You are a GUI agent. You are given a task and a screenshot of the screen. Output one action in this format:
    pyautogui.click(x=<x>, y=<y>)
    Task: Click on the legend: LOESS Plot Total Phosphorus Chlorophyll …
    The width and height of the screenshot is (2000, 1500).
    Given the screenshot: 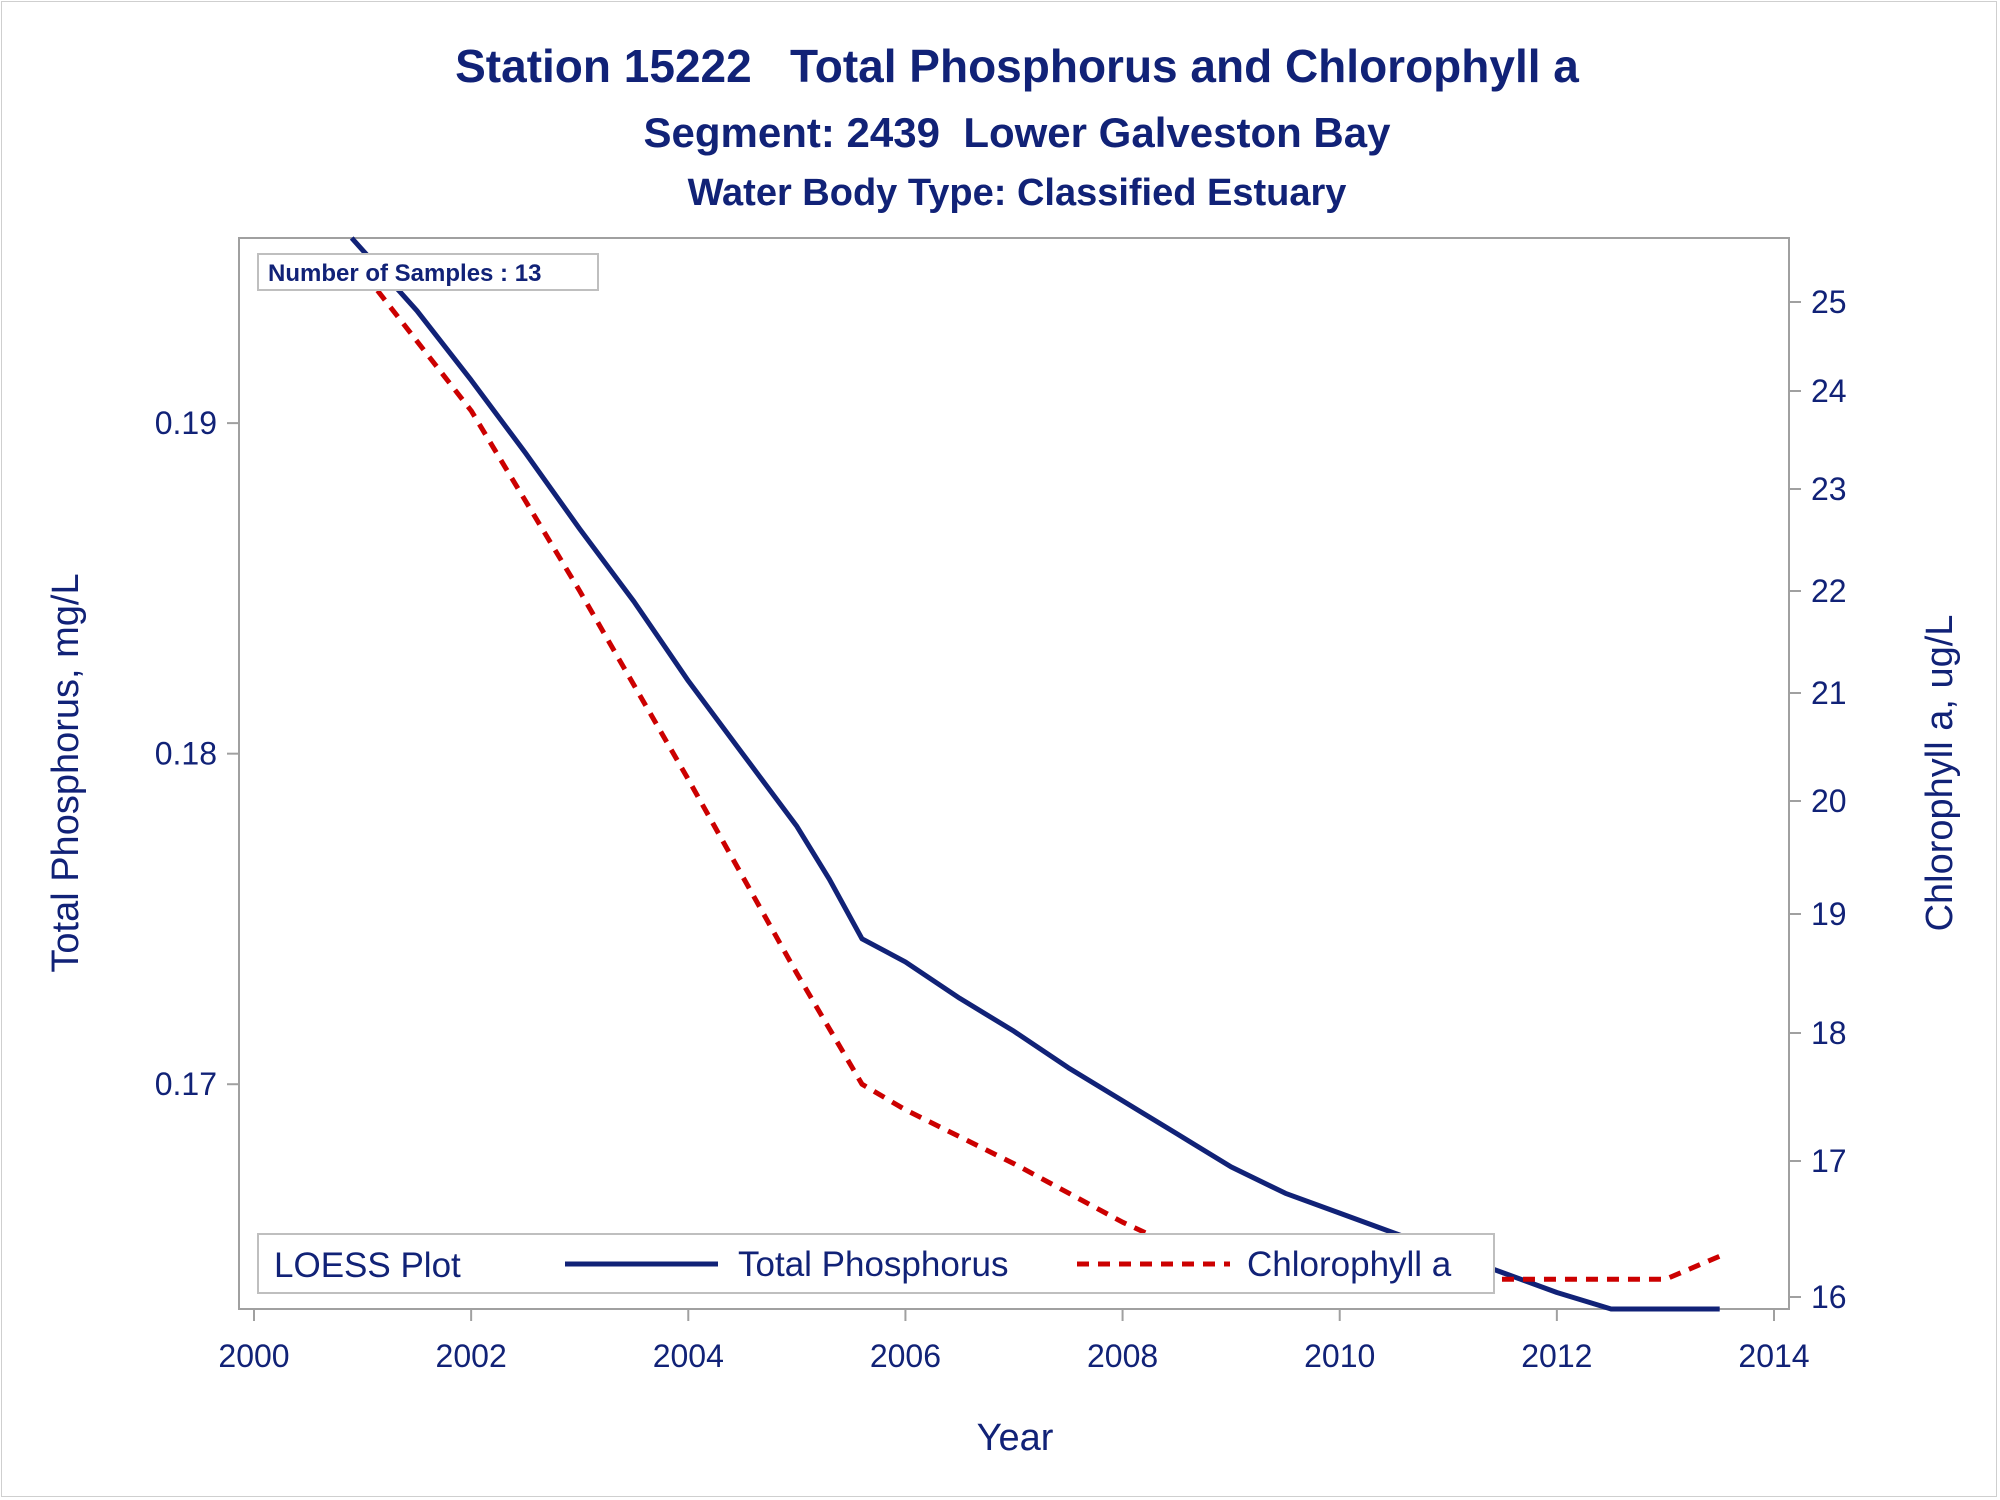 What is the action you would take?
    pyautogui.click(x=876, y=1263)
    